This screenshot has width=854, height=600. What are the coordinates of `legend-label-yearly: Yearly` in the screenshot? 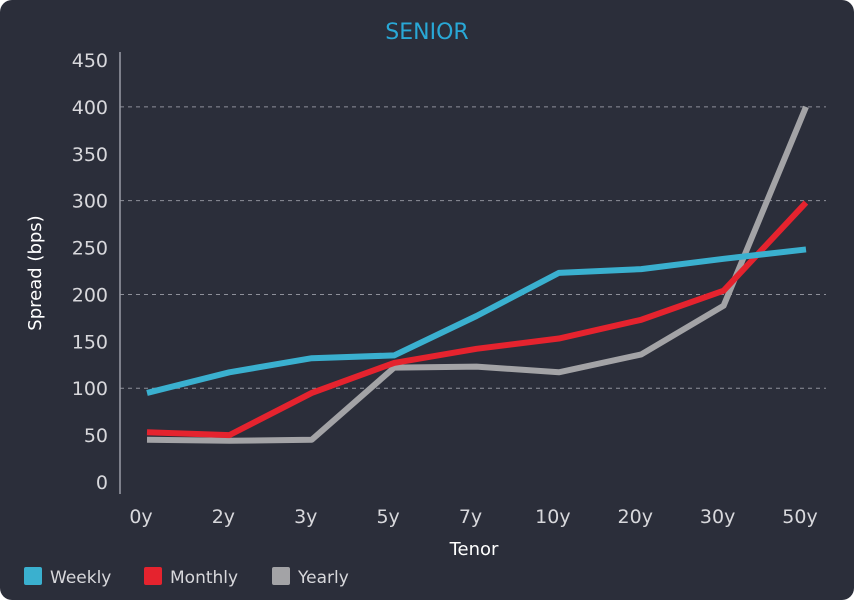 It's located at (323, 578).